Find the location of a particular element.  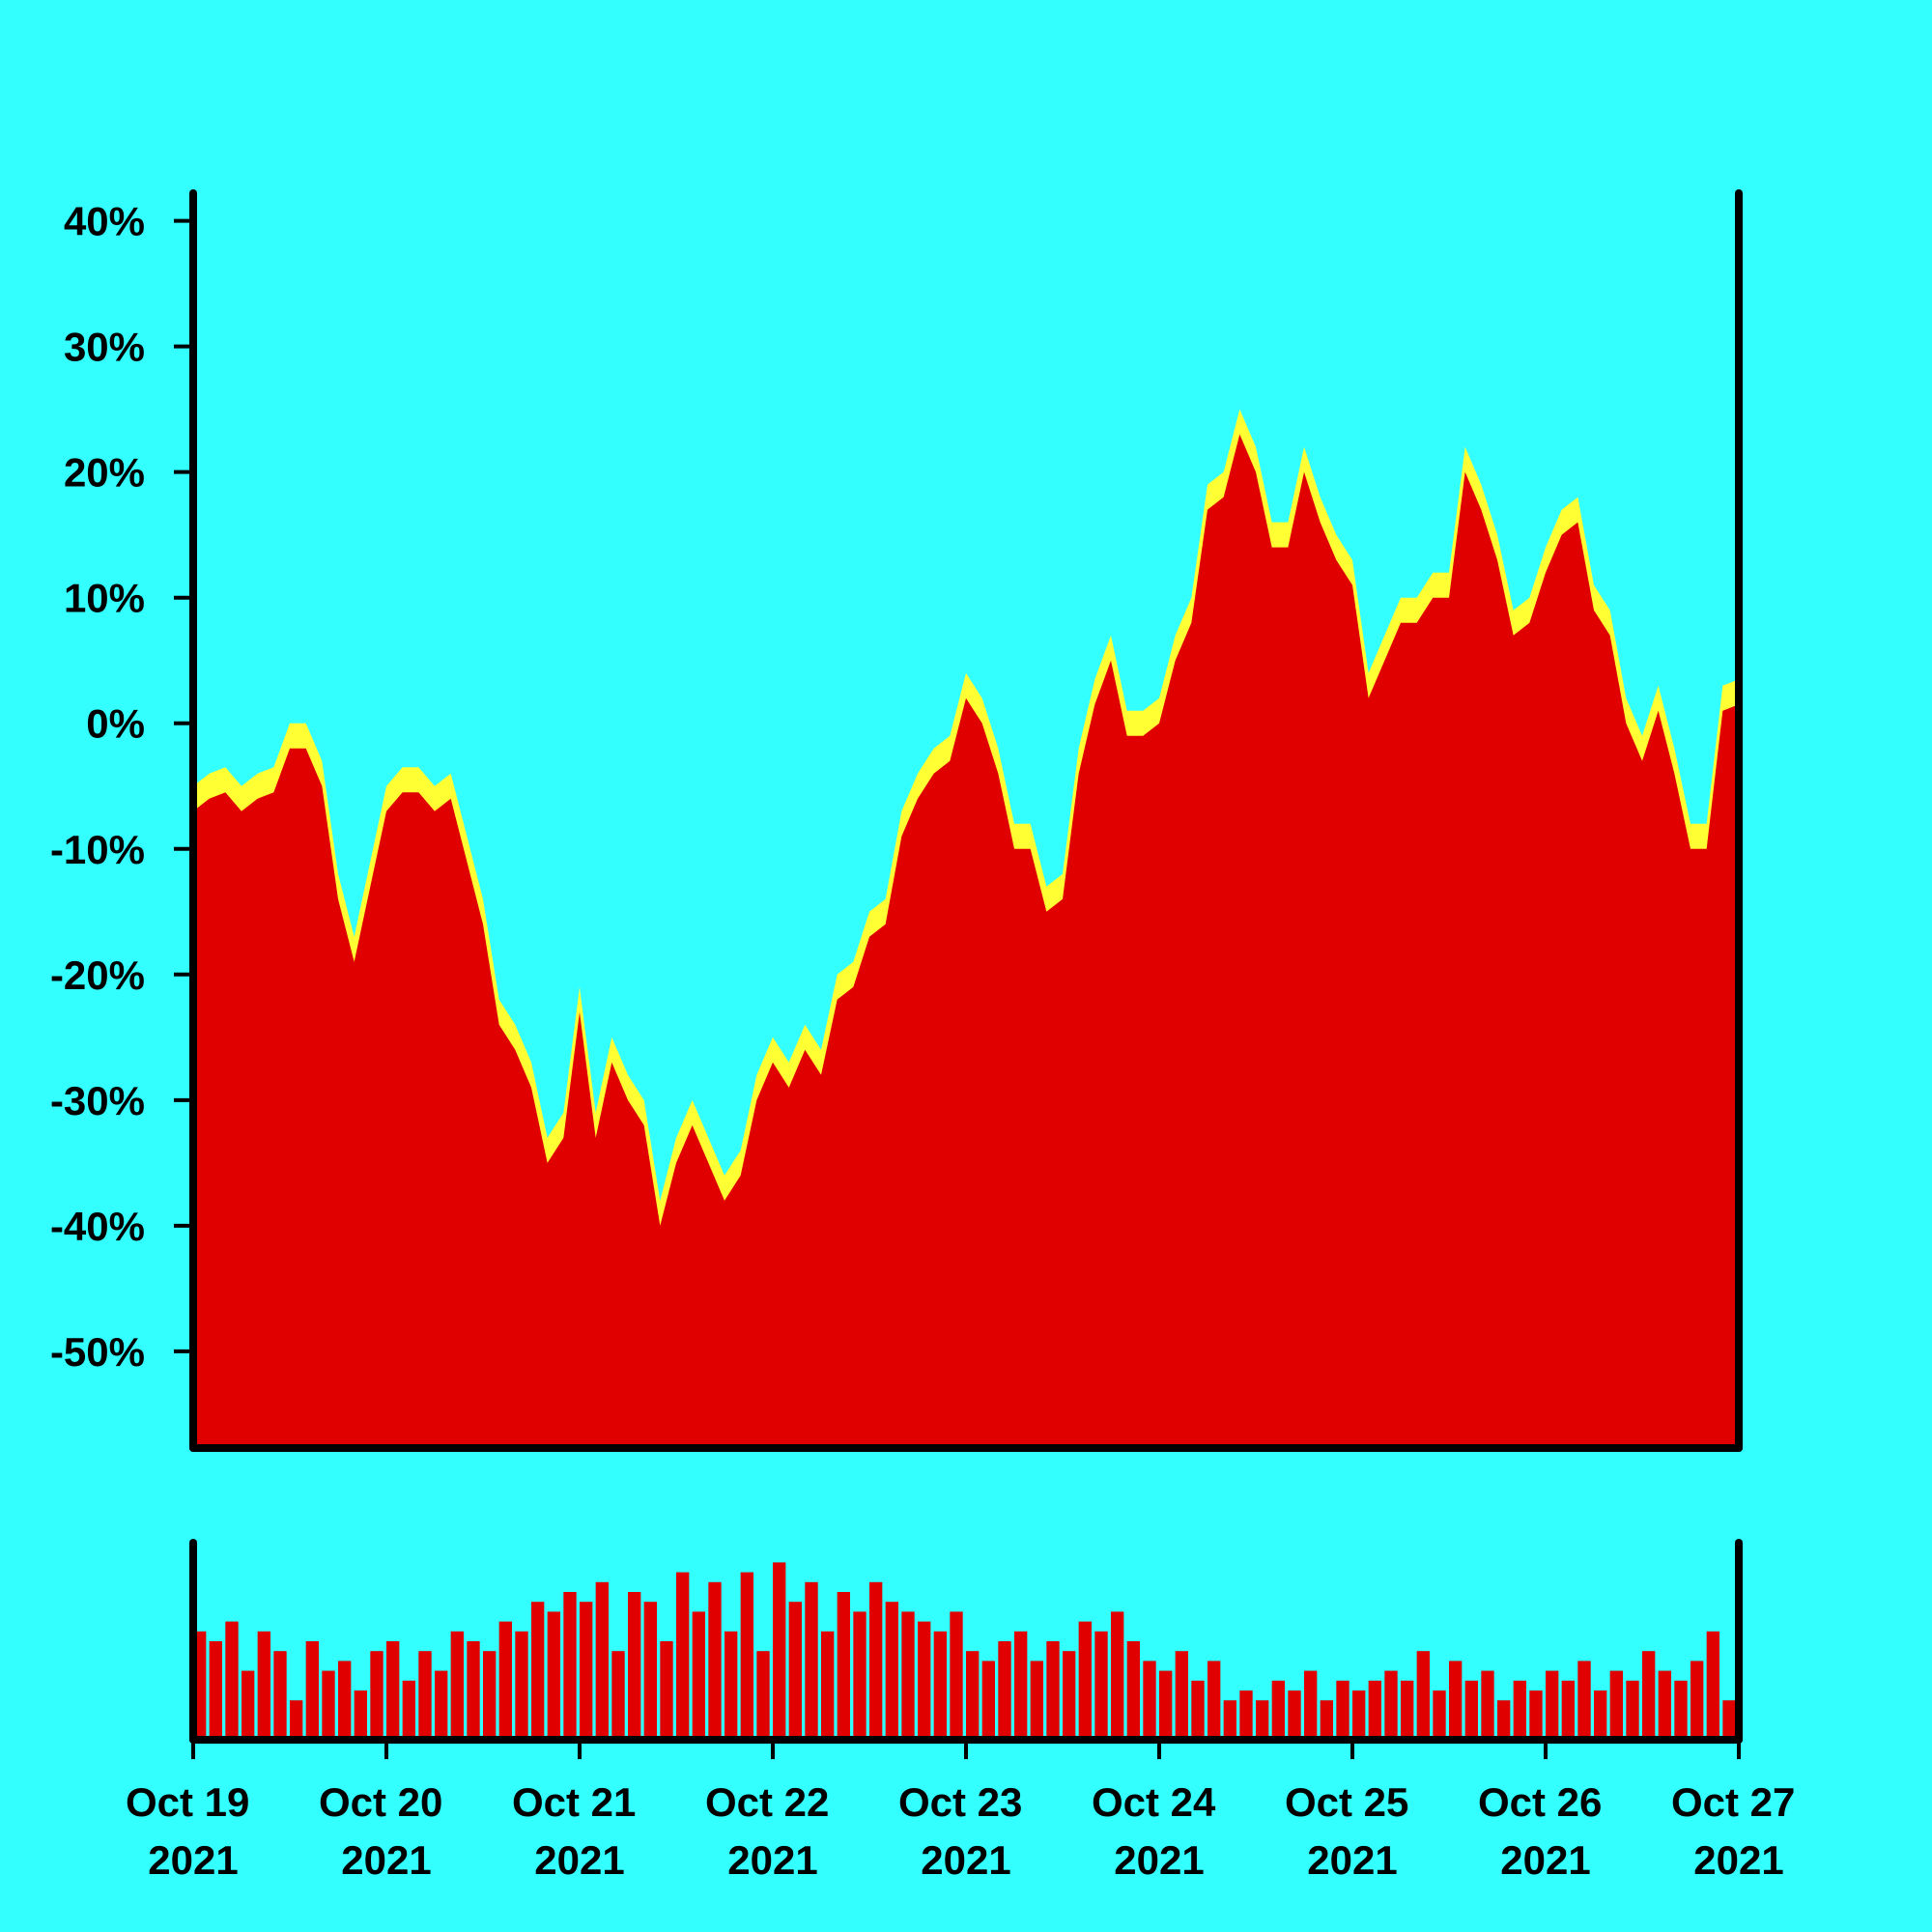

x-tick-label: Oct 21 2021 is located at coordinates (579, 1831).